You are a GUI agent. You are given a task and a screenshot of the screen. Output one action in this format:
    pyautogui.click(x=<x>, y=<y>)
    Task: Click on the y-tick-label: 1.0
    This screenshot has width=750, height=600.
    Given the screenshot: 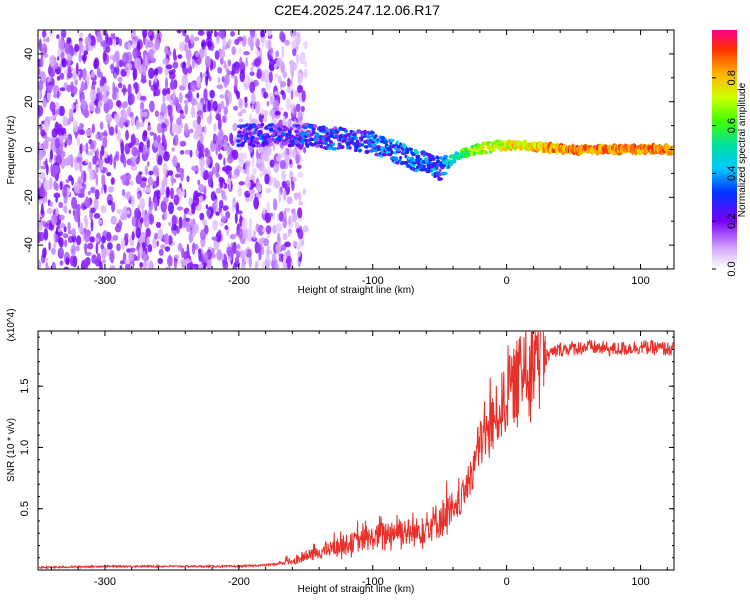 What is the action you would take?
    pyautogui.click(x=25, y=447)
    